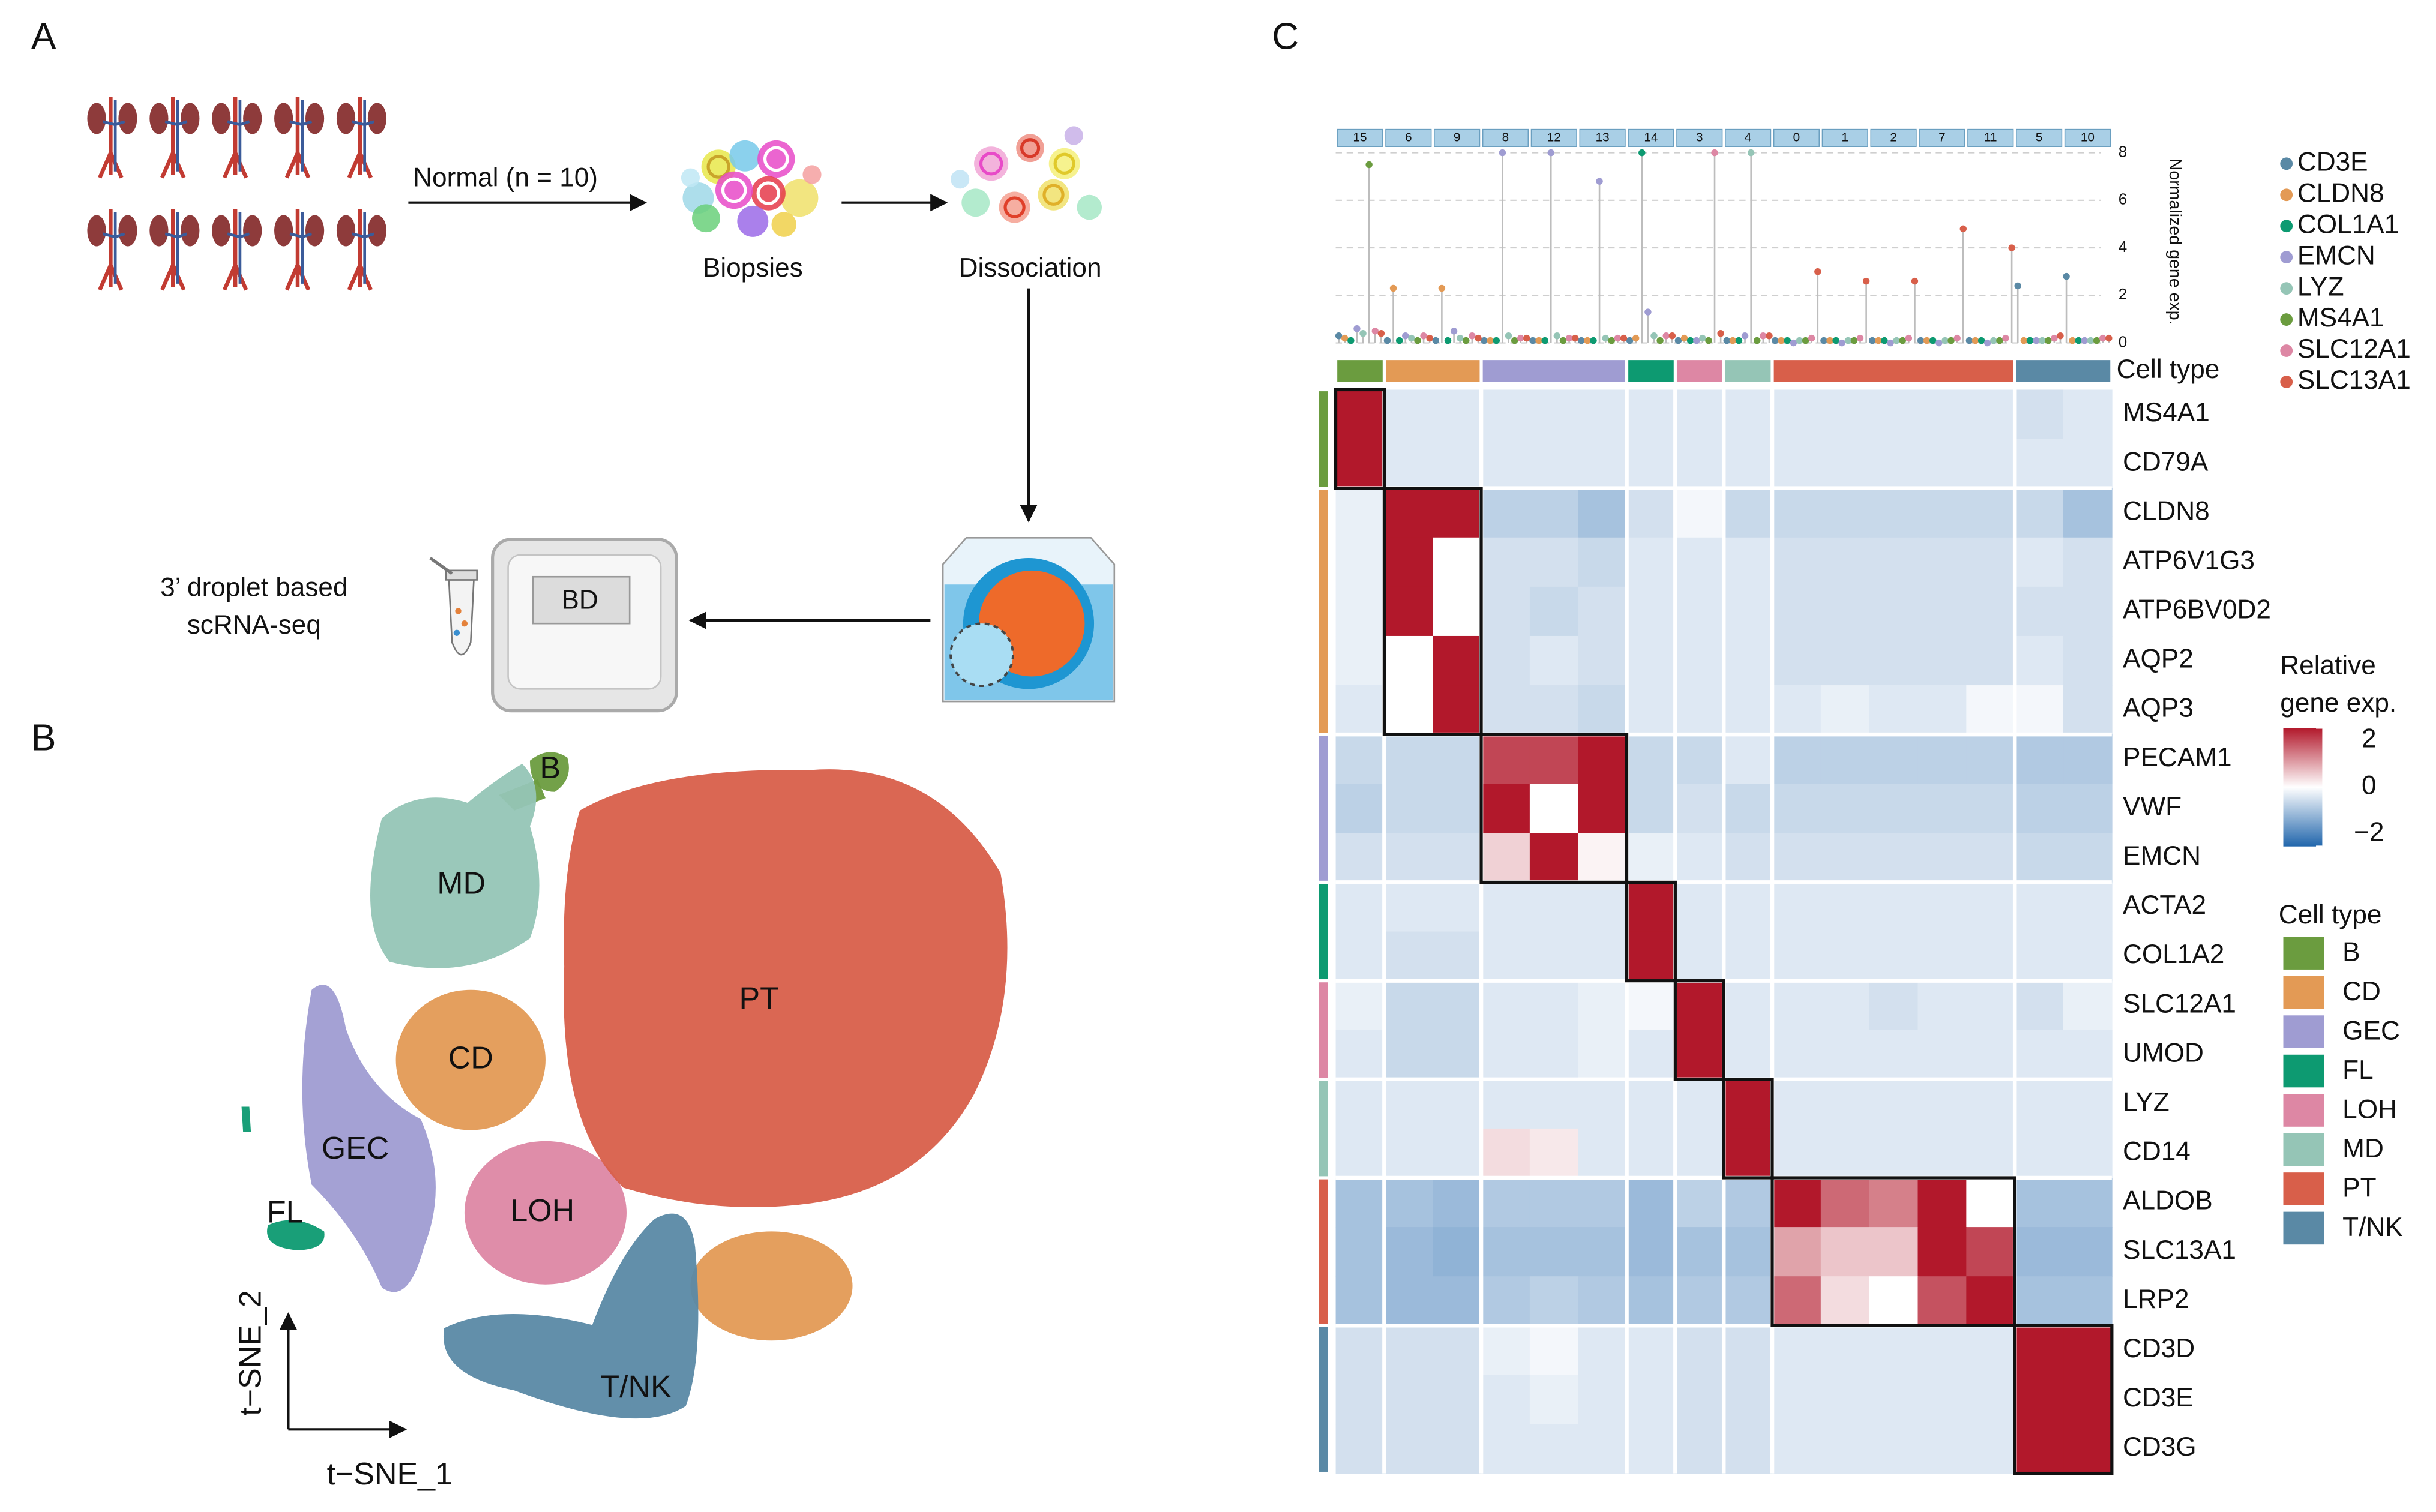  What do you see at coordinates (1323, 1030) in the screenshot?
I see `cell-type-bar` at bounding box center [1323, 1030].